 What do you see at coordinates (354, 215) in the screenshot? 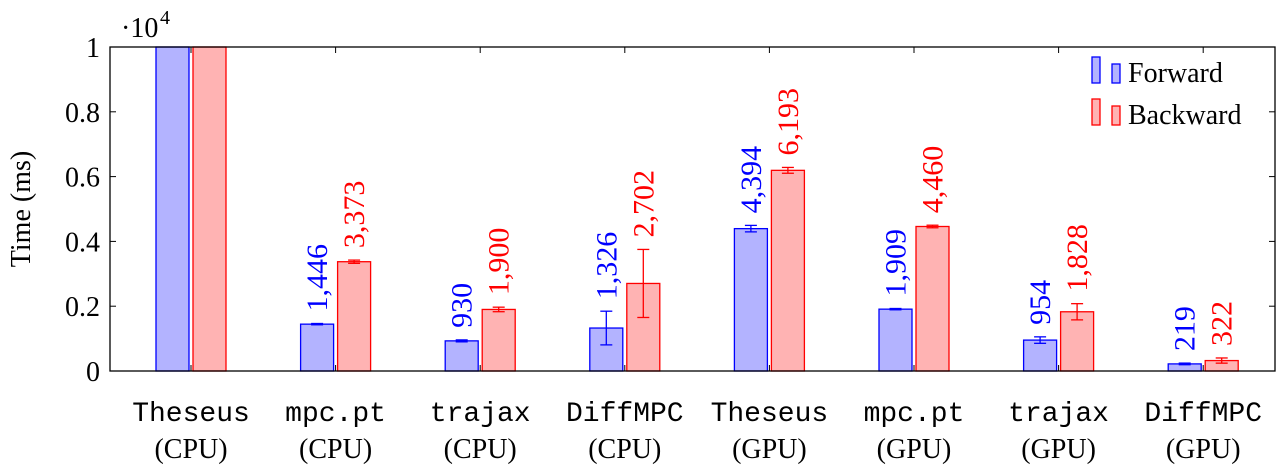
I see `data-label-backward-1: 3,373` at bounding box center [354, 215].